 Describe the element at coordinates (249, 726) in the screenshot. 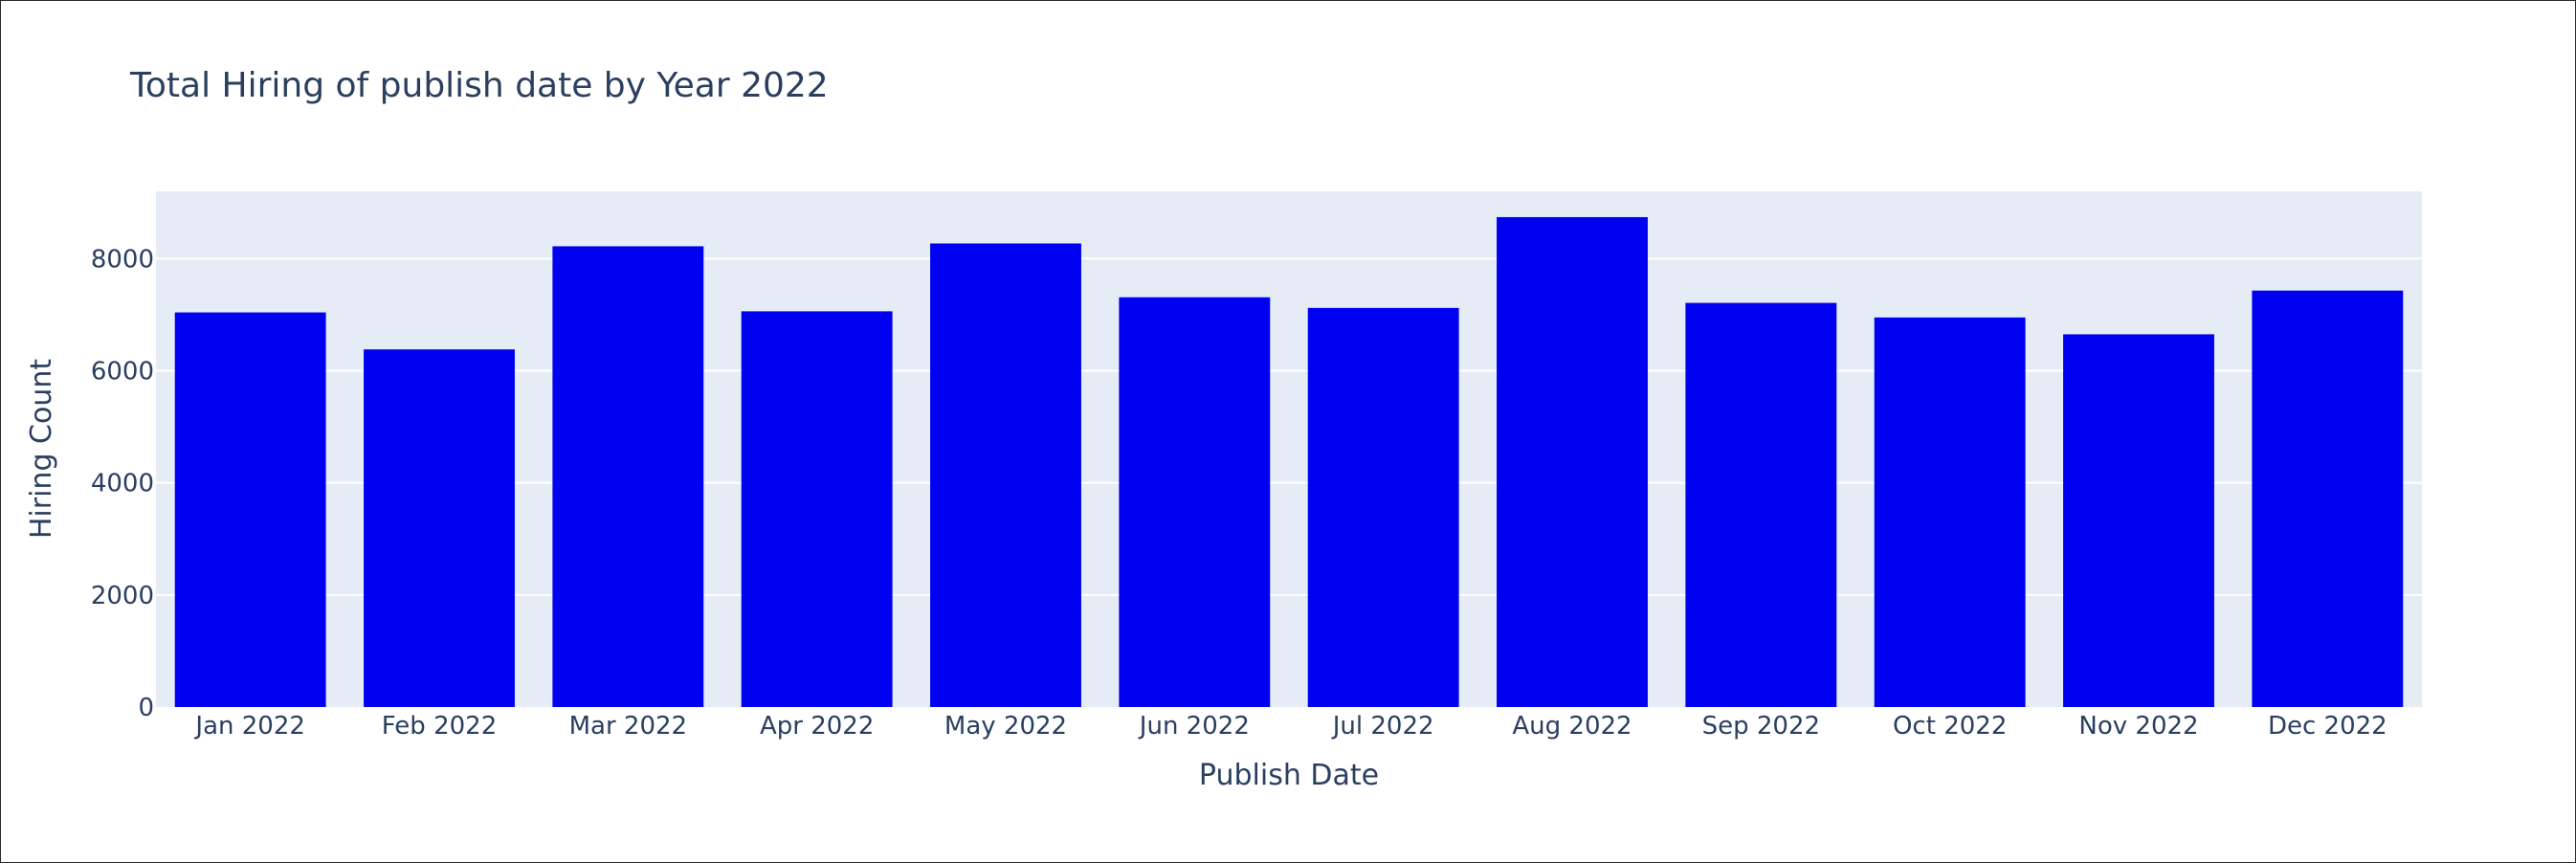

I see `x-tick-label: Jan 2022` at that location.